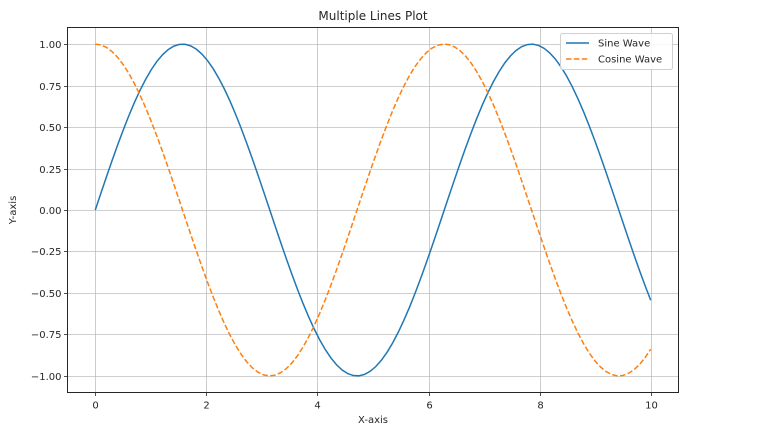  I want to click on y-tick-label: 1.00, so click(50, 45).